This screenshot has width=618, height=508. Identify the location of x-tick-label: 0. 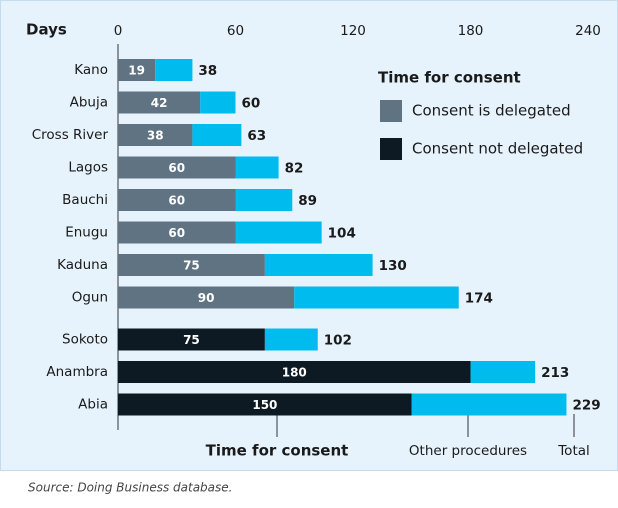
(118, 31).